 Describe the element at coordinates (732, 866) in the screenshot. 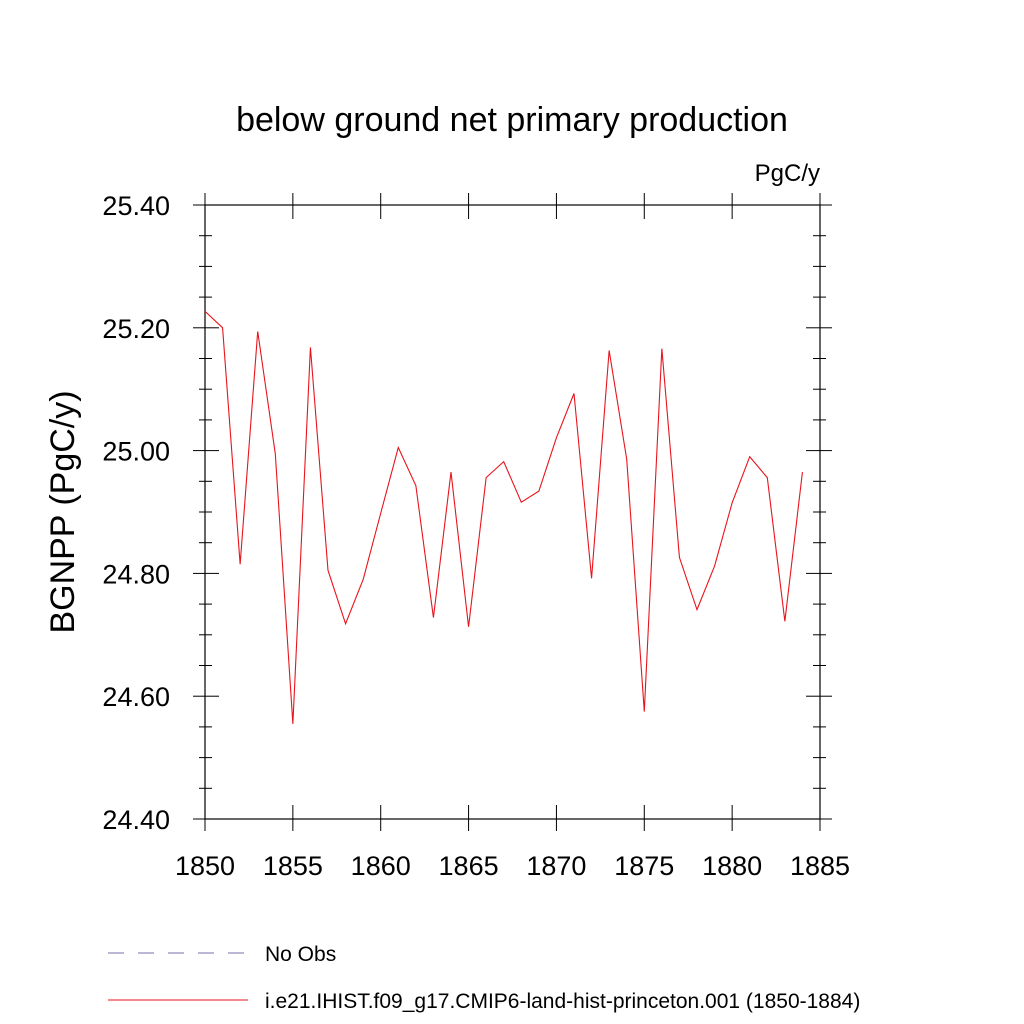

I see `x-tick-label: 1880` at that location.